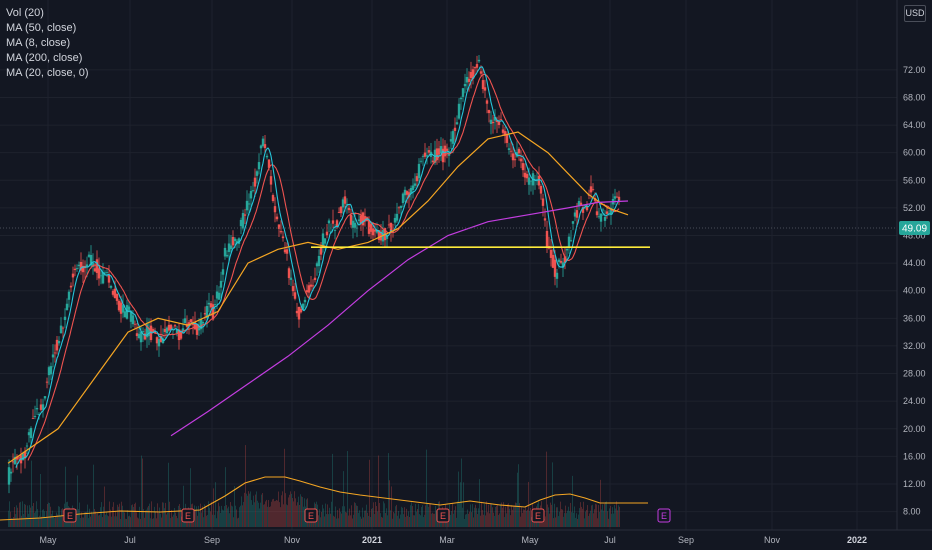  Describe the element at coordinates (914, 208) in the screenshot. I see `y-tick-label: 52.00` at that location.